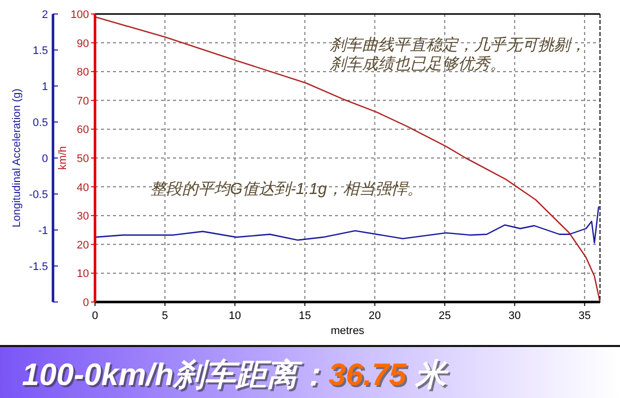 This screenshot has height=398, width=620. What do you see at coordinates (347, 225) in the screenshot?
I see `line-series` at bounding box center [347, 225].